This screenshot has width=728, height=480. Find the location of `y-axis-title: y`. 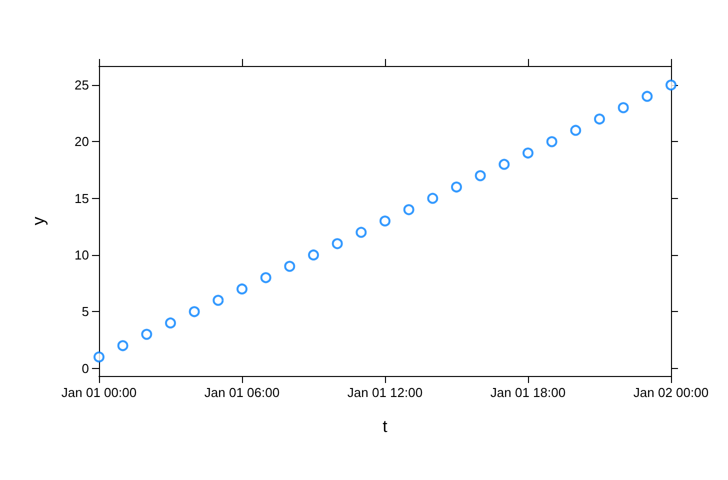

y-axis-title: y is located at coordinates (38, 221).